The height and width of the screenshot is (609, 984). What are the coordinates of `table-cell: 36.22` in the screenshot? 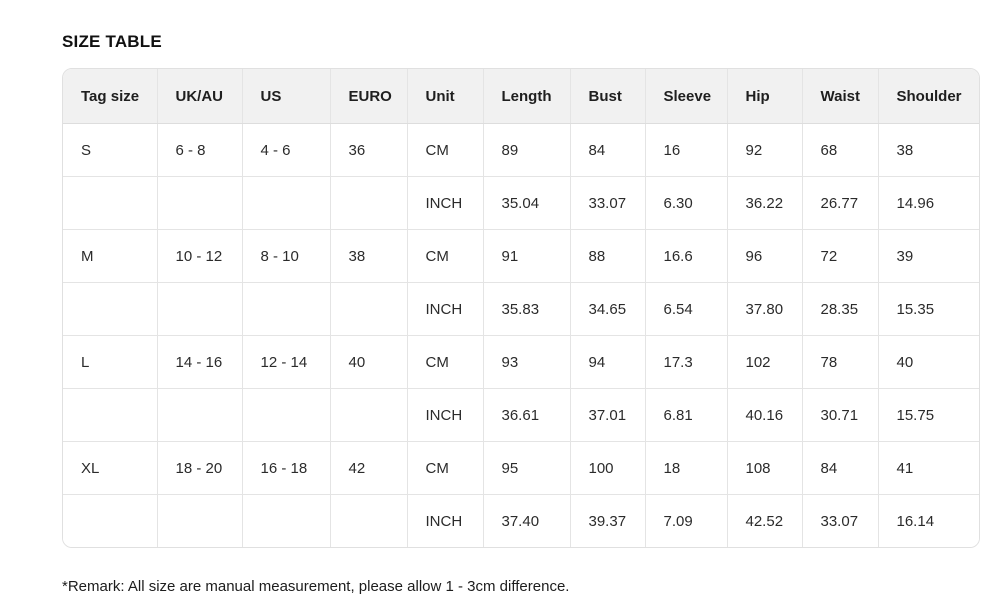 It's located at (765, 203).